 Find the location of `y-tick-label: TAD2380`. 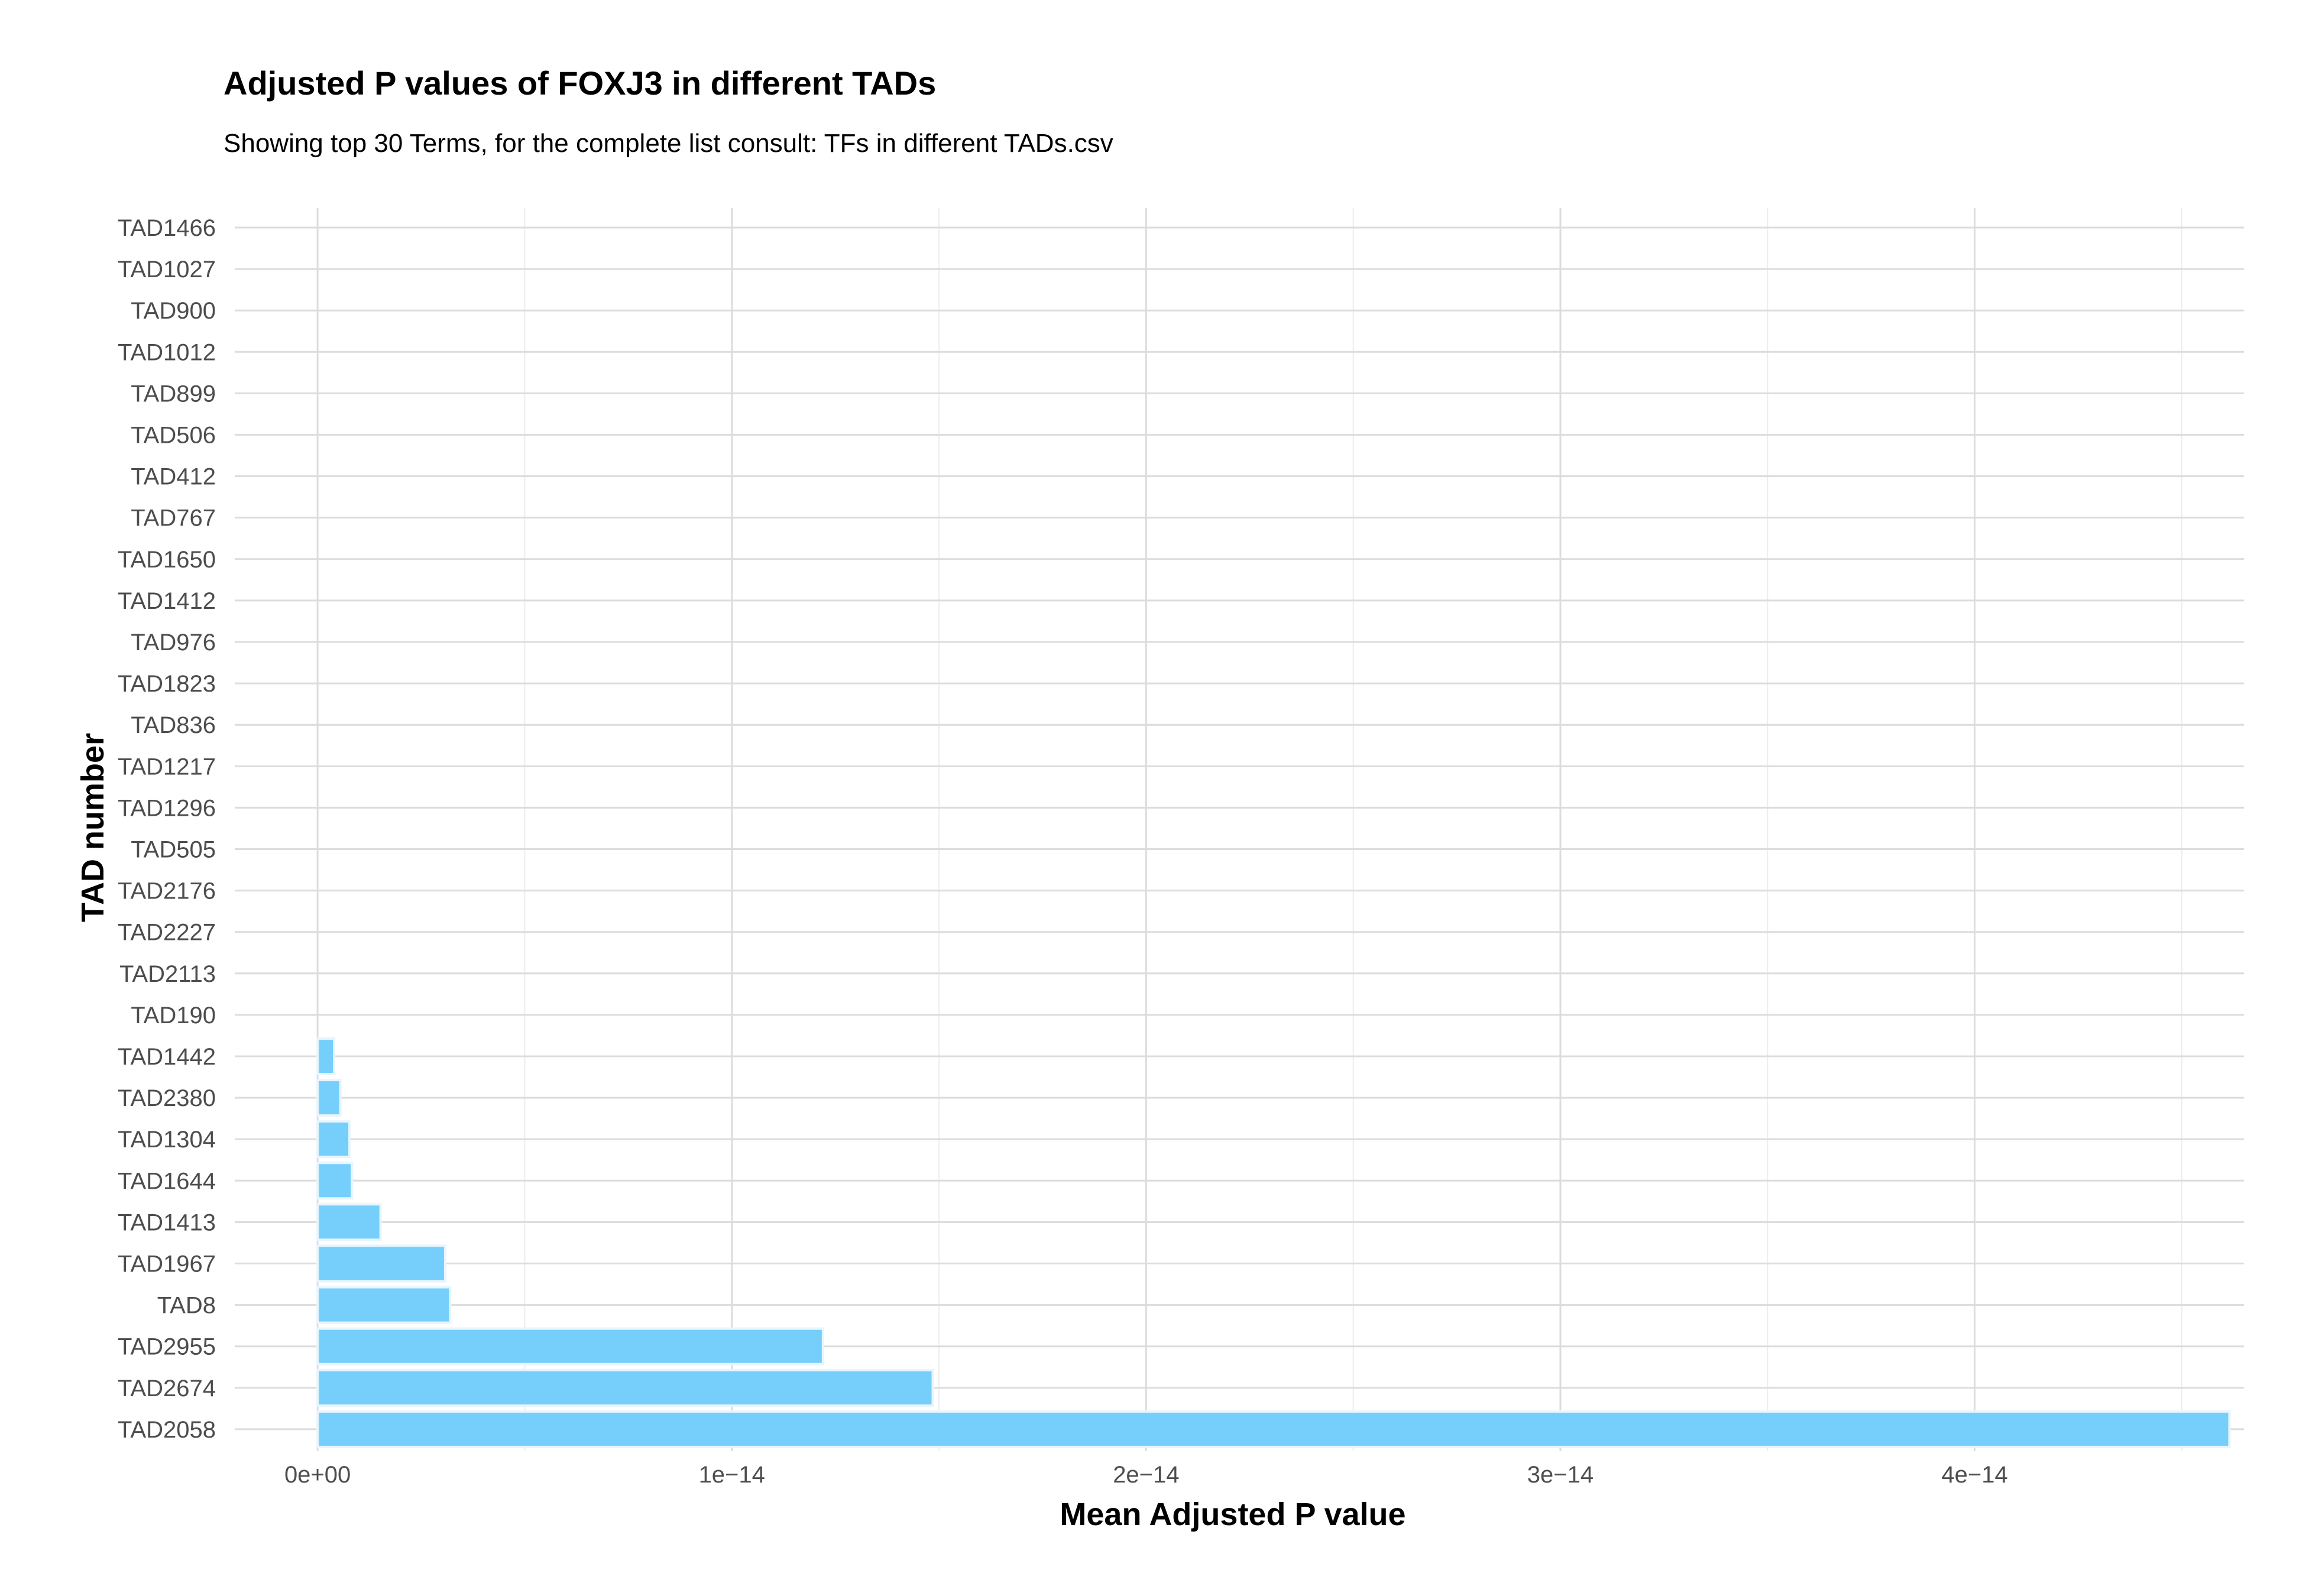

y-tick-label: TAD2380 is located at coordinates (167, 1098).